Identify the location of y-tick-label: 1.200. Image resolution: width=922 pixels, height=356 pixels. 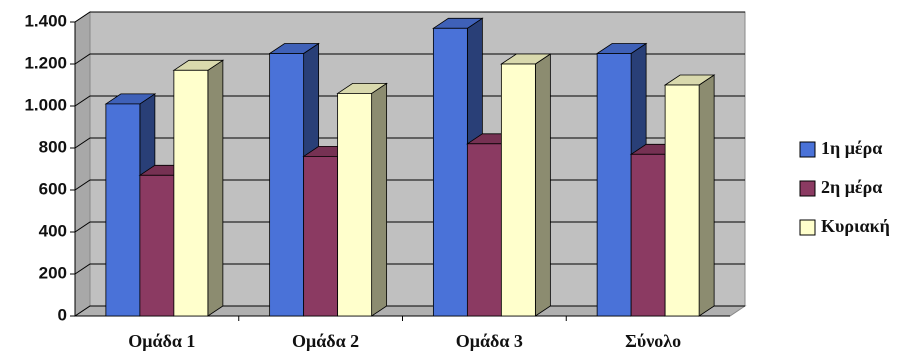
(45, 62).